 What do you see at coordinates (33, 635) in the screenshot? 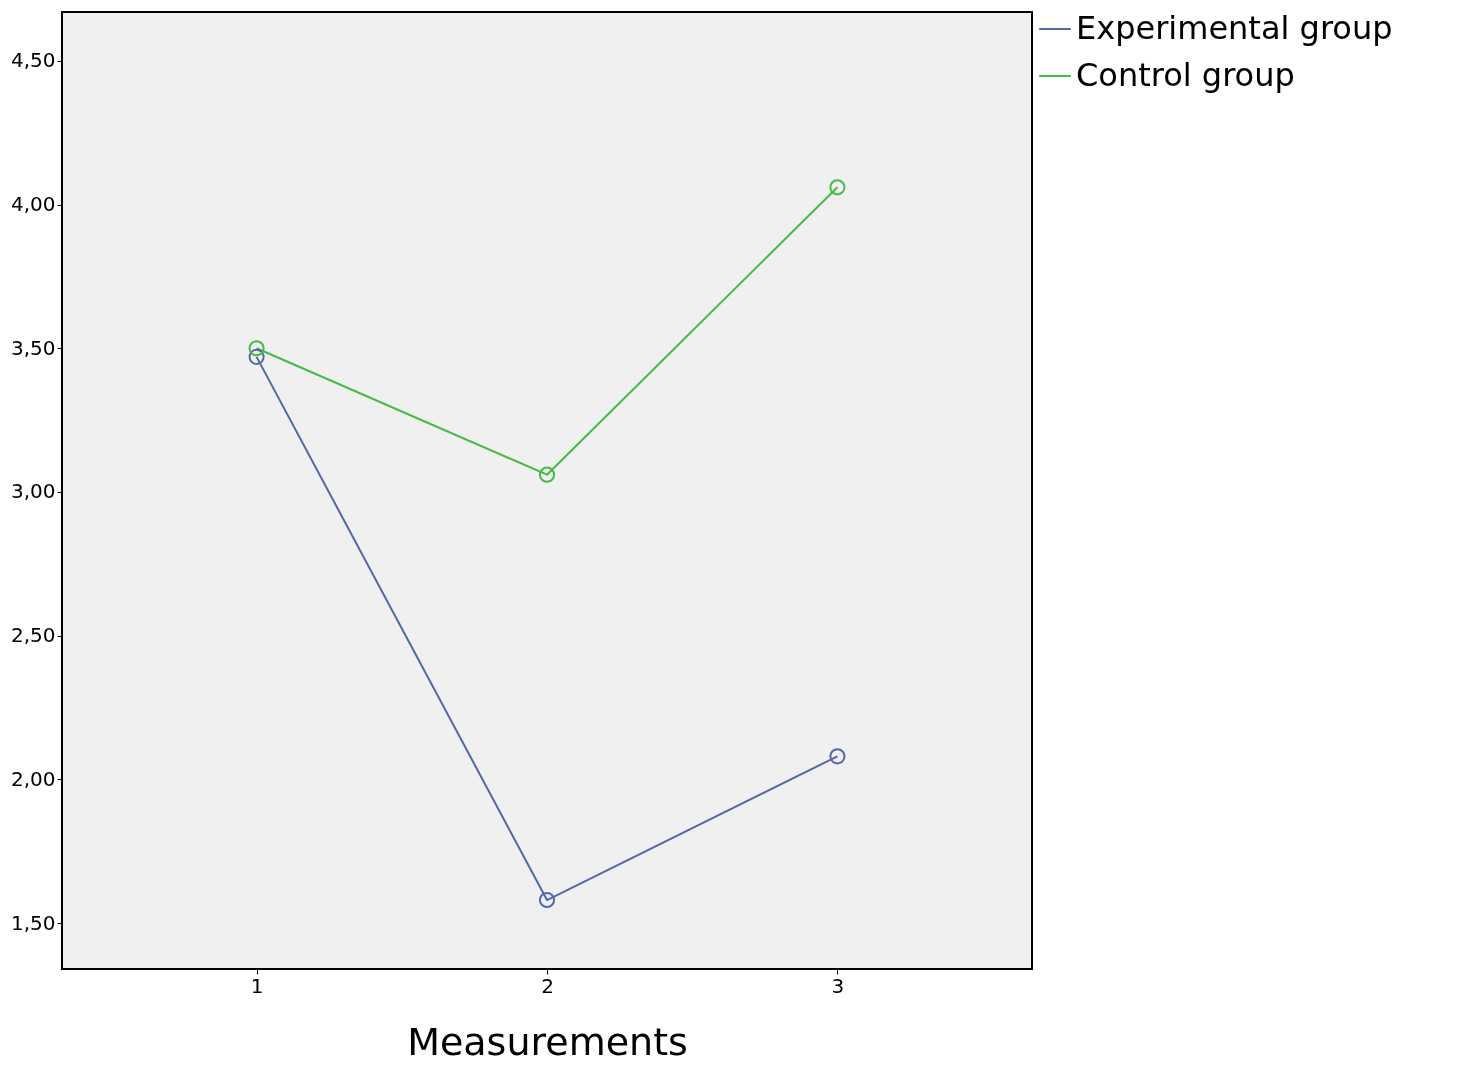
I see `y-tick-label: 2,50` at bounding box center [33, 635].